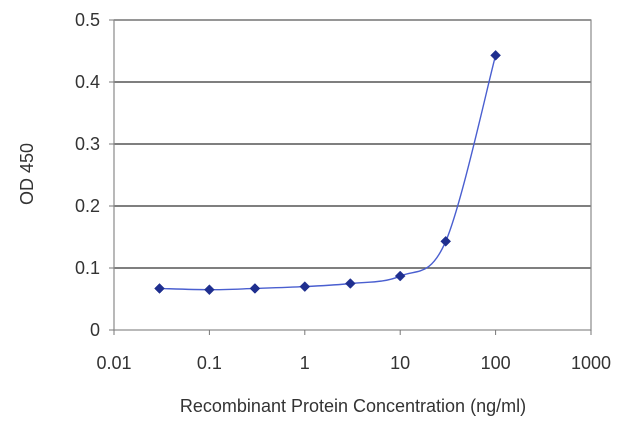 This screenshot has height=427, width=640. Describe the element at coordinates (496, 363) in the screenshot. I see `x-tick-label: 100` at that location.